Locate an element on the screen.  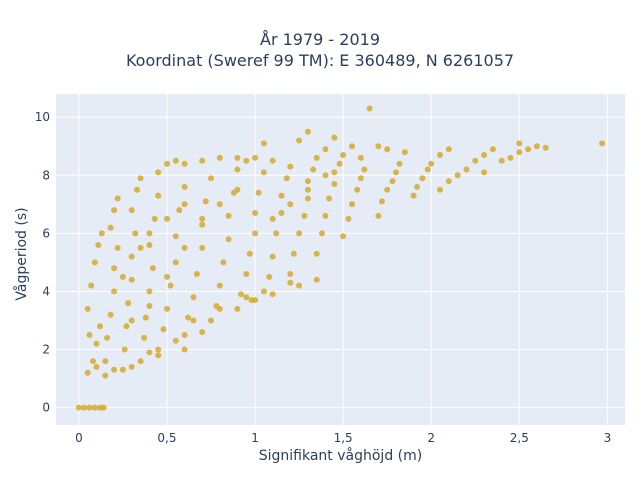
x-tick-label: 0,5 is located at coordinates (166, 438).